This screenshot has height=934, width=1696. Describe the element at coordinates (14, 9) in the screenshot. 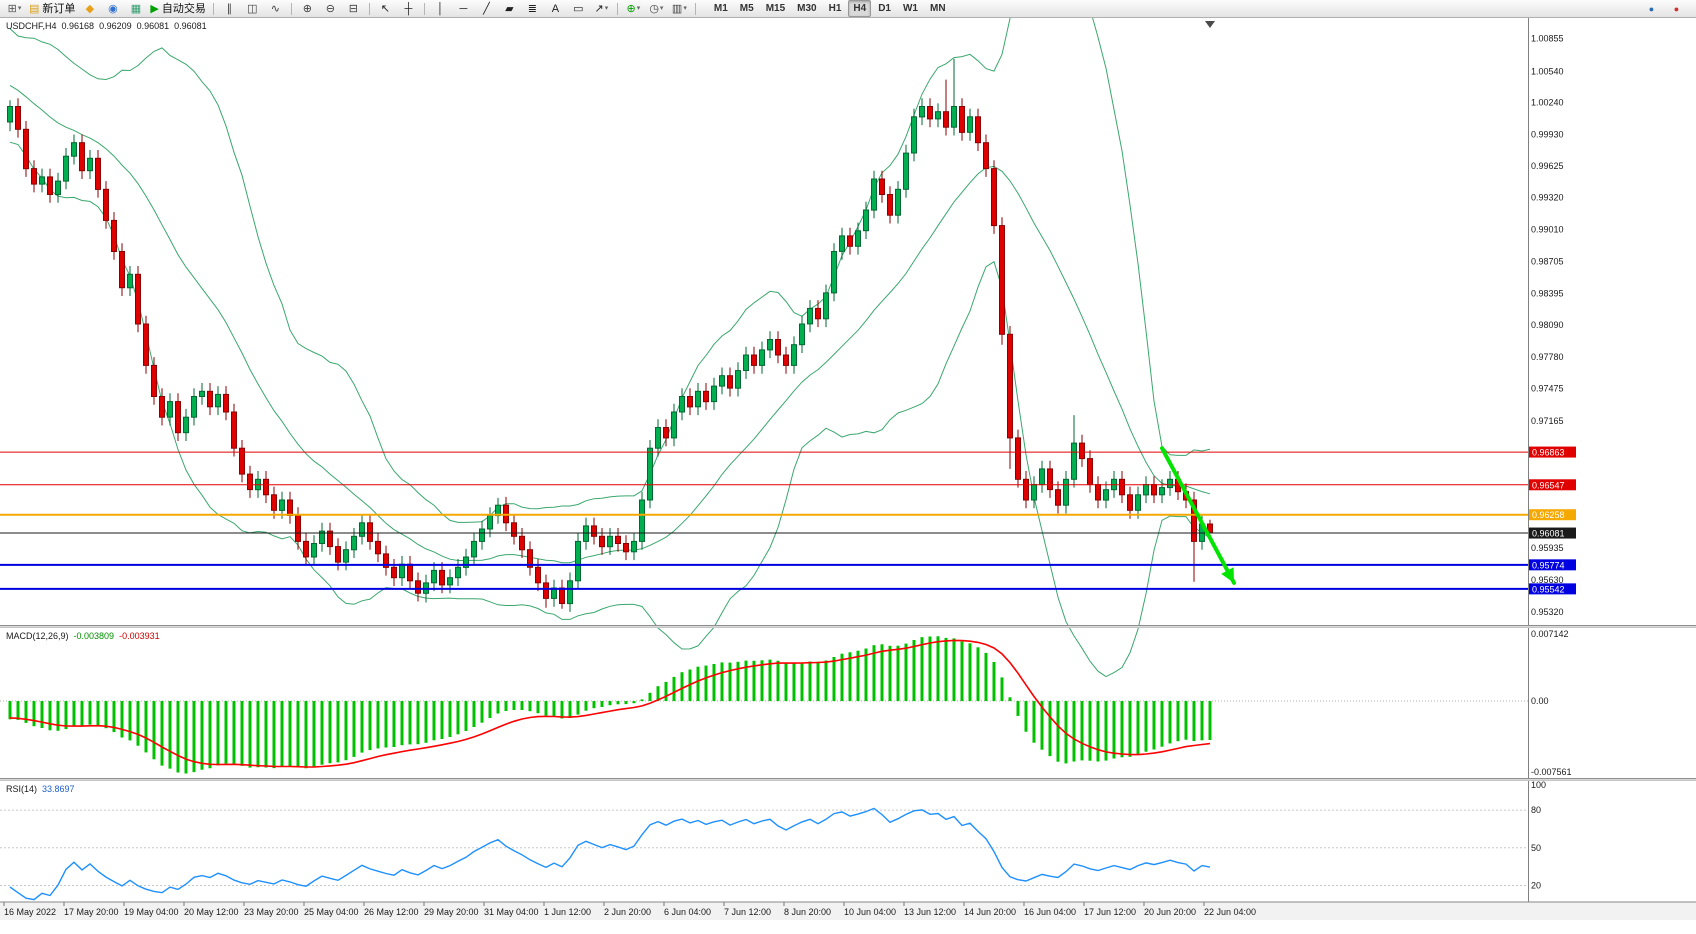

I see `new-chart-button: ⊞ ▾` at that location.